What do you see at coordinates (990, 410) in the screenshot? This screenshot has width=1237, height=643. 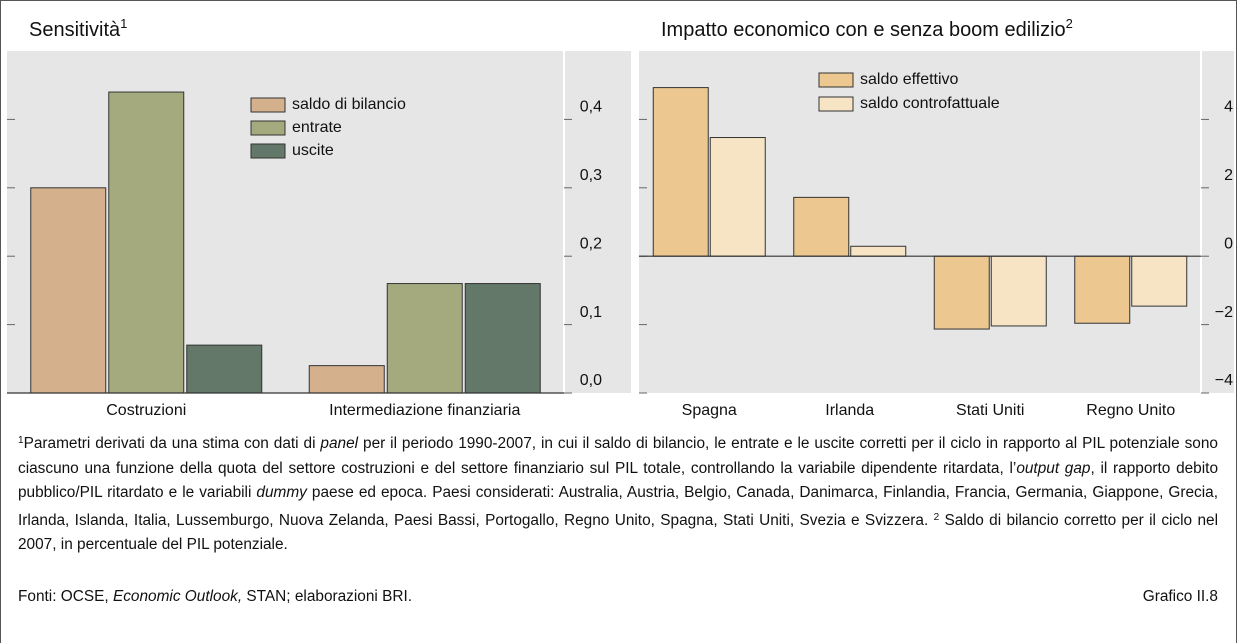 I see `x-tick-label: Stati Uniti` at bounding box center [990, 410].